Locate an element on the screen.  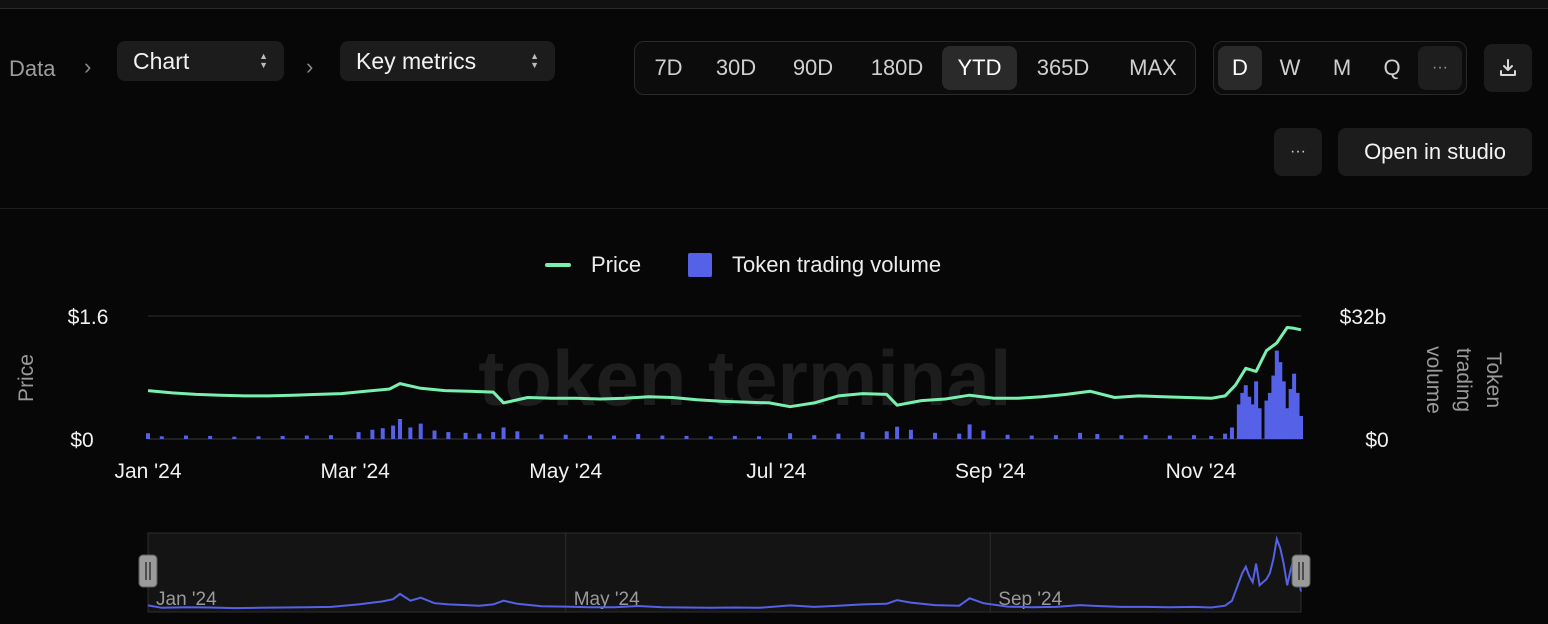
time-range-group: 7D 30D 90D 180D YTD 365D MAX is located at coordinates (915, 68).